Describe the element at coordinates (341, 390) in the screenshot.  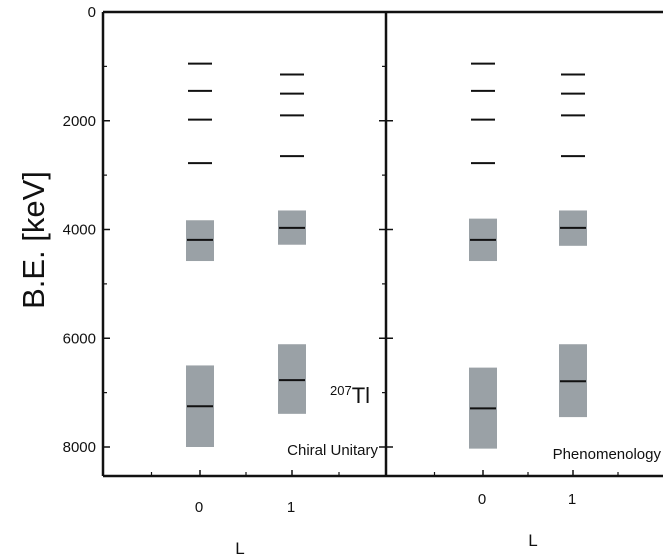
I see `nucleus-mass-number: 207` at that location.